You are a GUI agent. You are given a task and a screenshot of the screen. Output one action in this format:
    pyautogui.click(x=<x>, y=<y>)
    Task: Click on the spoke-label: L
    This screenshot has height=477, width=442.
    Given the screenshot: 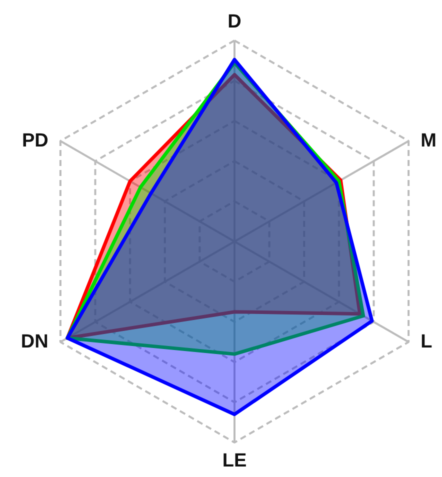 What is the action you would take?
    pyautogui.click(x=426, y=342)
    